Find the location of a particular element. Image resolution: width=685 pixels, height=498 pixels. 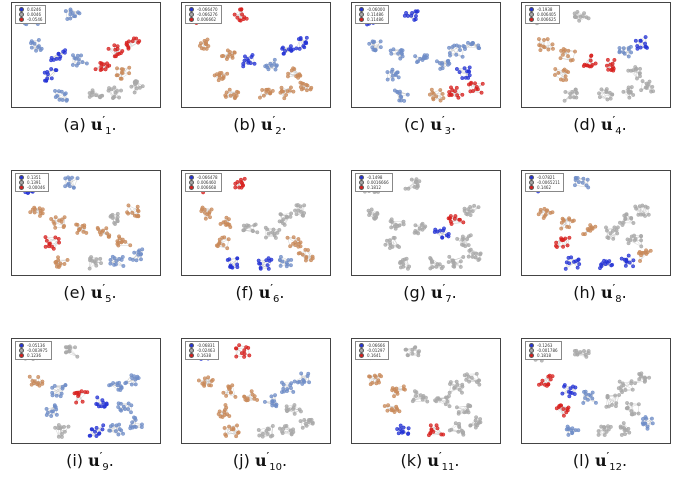

legend-value: 0.1812 is located at coordinates (374, 187).